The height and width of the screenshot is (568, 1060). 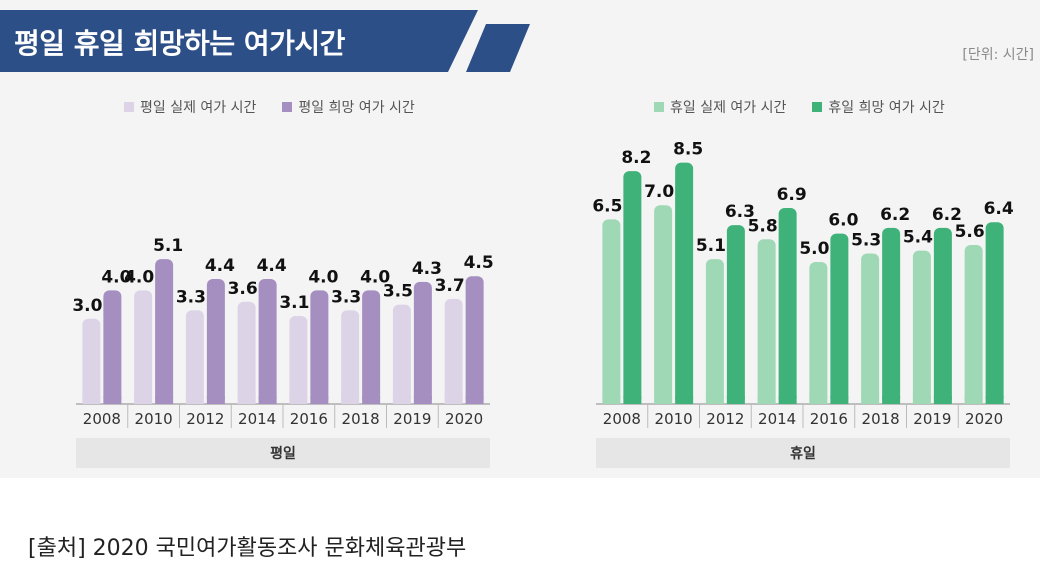 What do you see at coordinates (843, 221) in the screenshot?
I see `data-label-holiday-hope-2016: 6.0` at bounding box center [843, 221].